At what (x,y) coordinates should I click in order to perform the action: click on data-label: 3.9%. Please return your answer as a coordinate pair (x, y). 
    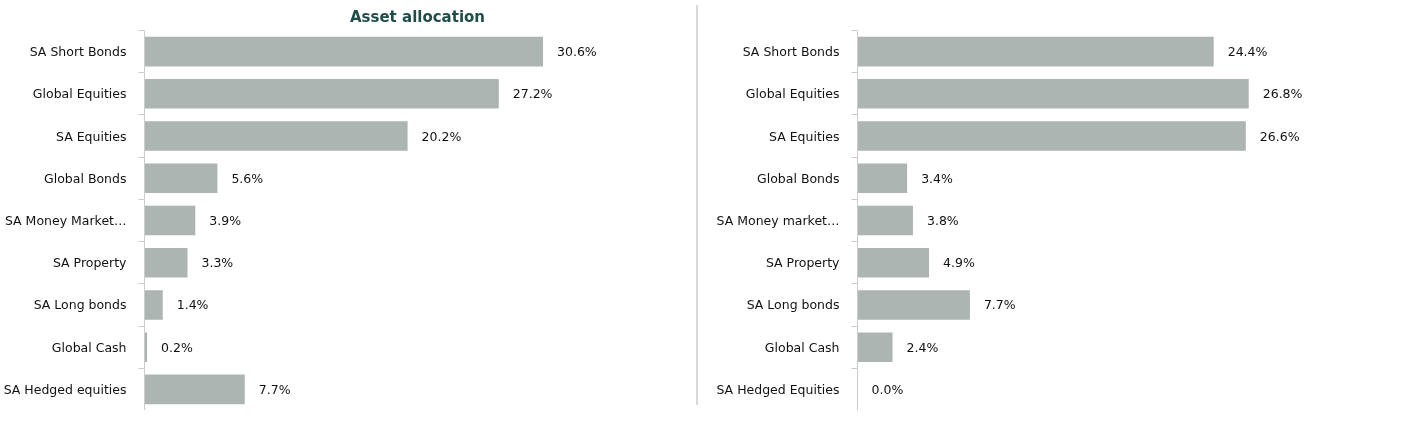
    Looking at the image, I should click on (225, 220).